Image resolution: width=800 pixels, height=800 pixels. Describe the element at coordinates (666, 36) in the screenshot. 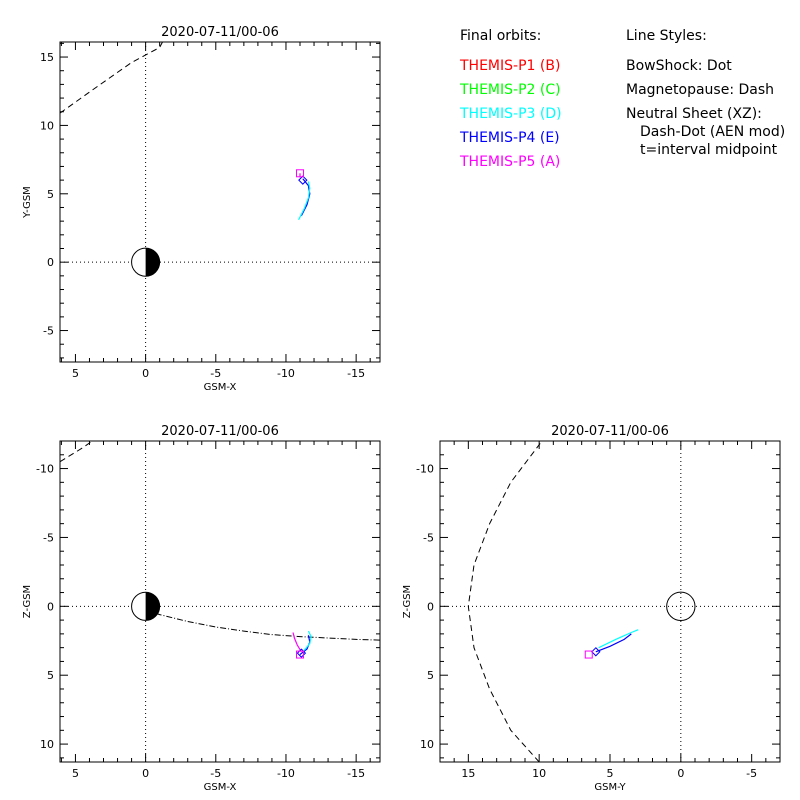

I see `line-styles-title: Line Styles:` at that location.